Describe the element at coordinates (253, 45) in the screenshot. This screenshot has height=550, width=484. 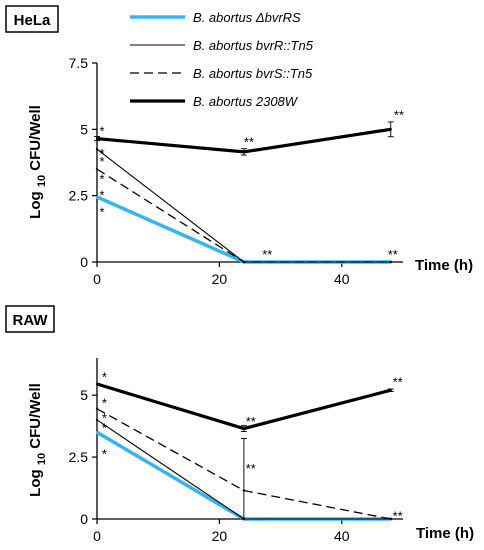
I see `legend-label: B. abortus bvrR::Tn5` at that location.